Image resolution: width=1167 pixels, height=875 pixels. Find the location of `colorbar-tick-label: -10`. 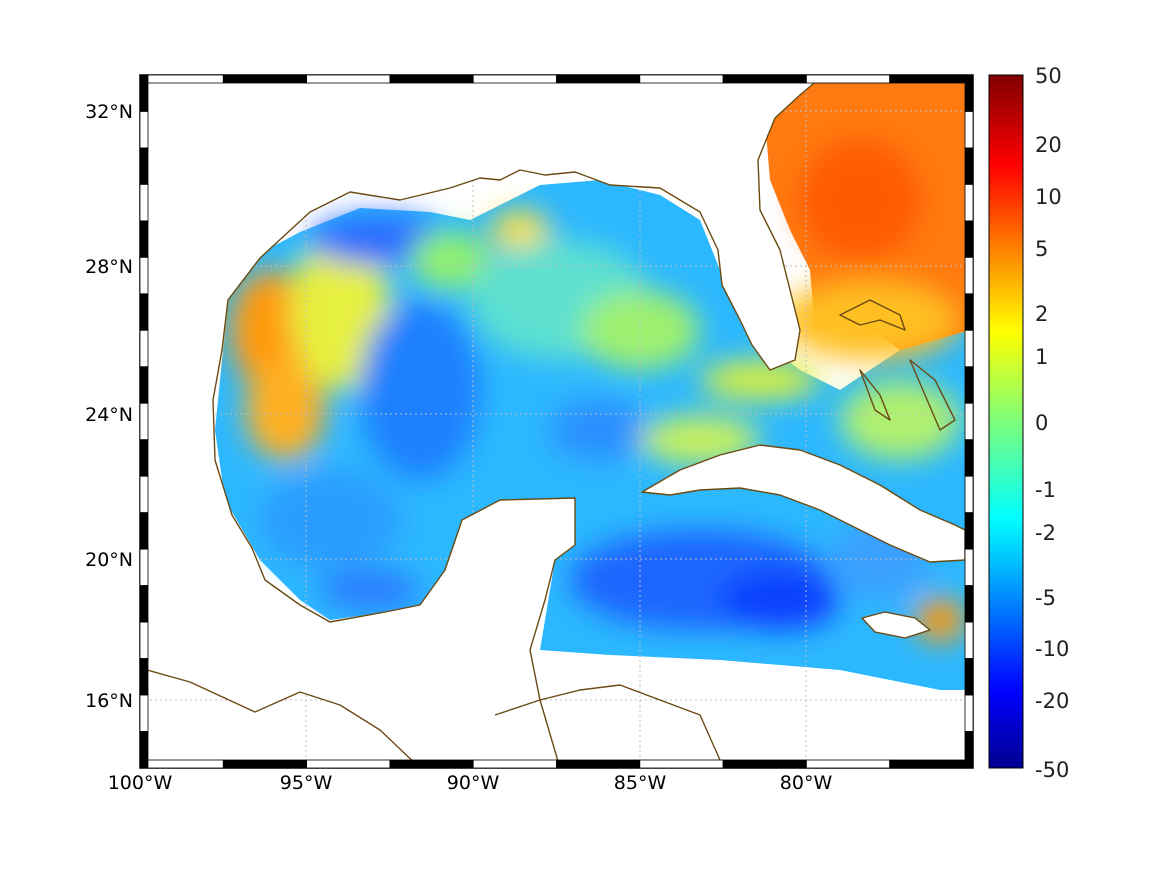

colorbar-tick-label: -10 is located at coordinates (1052, 649).